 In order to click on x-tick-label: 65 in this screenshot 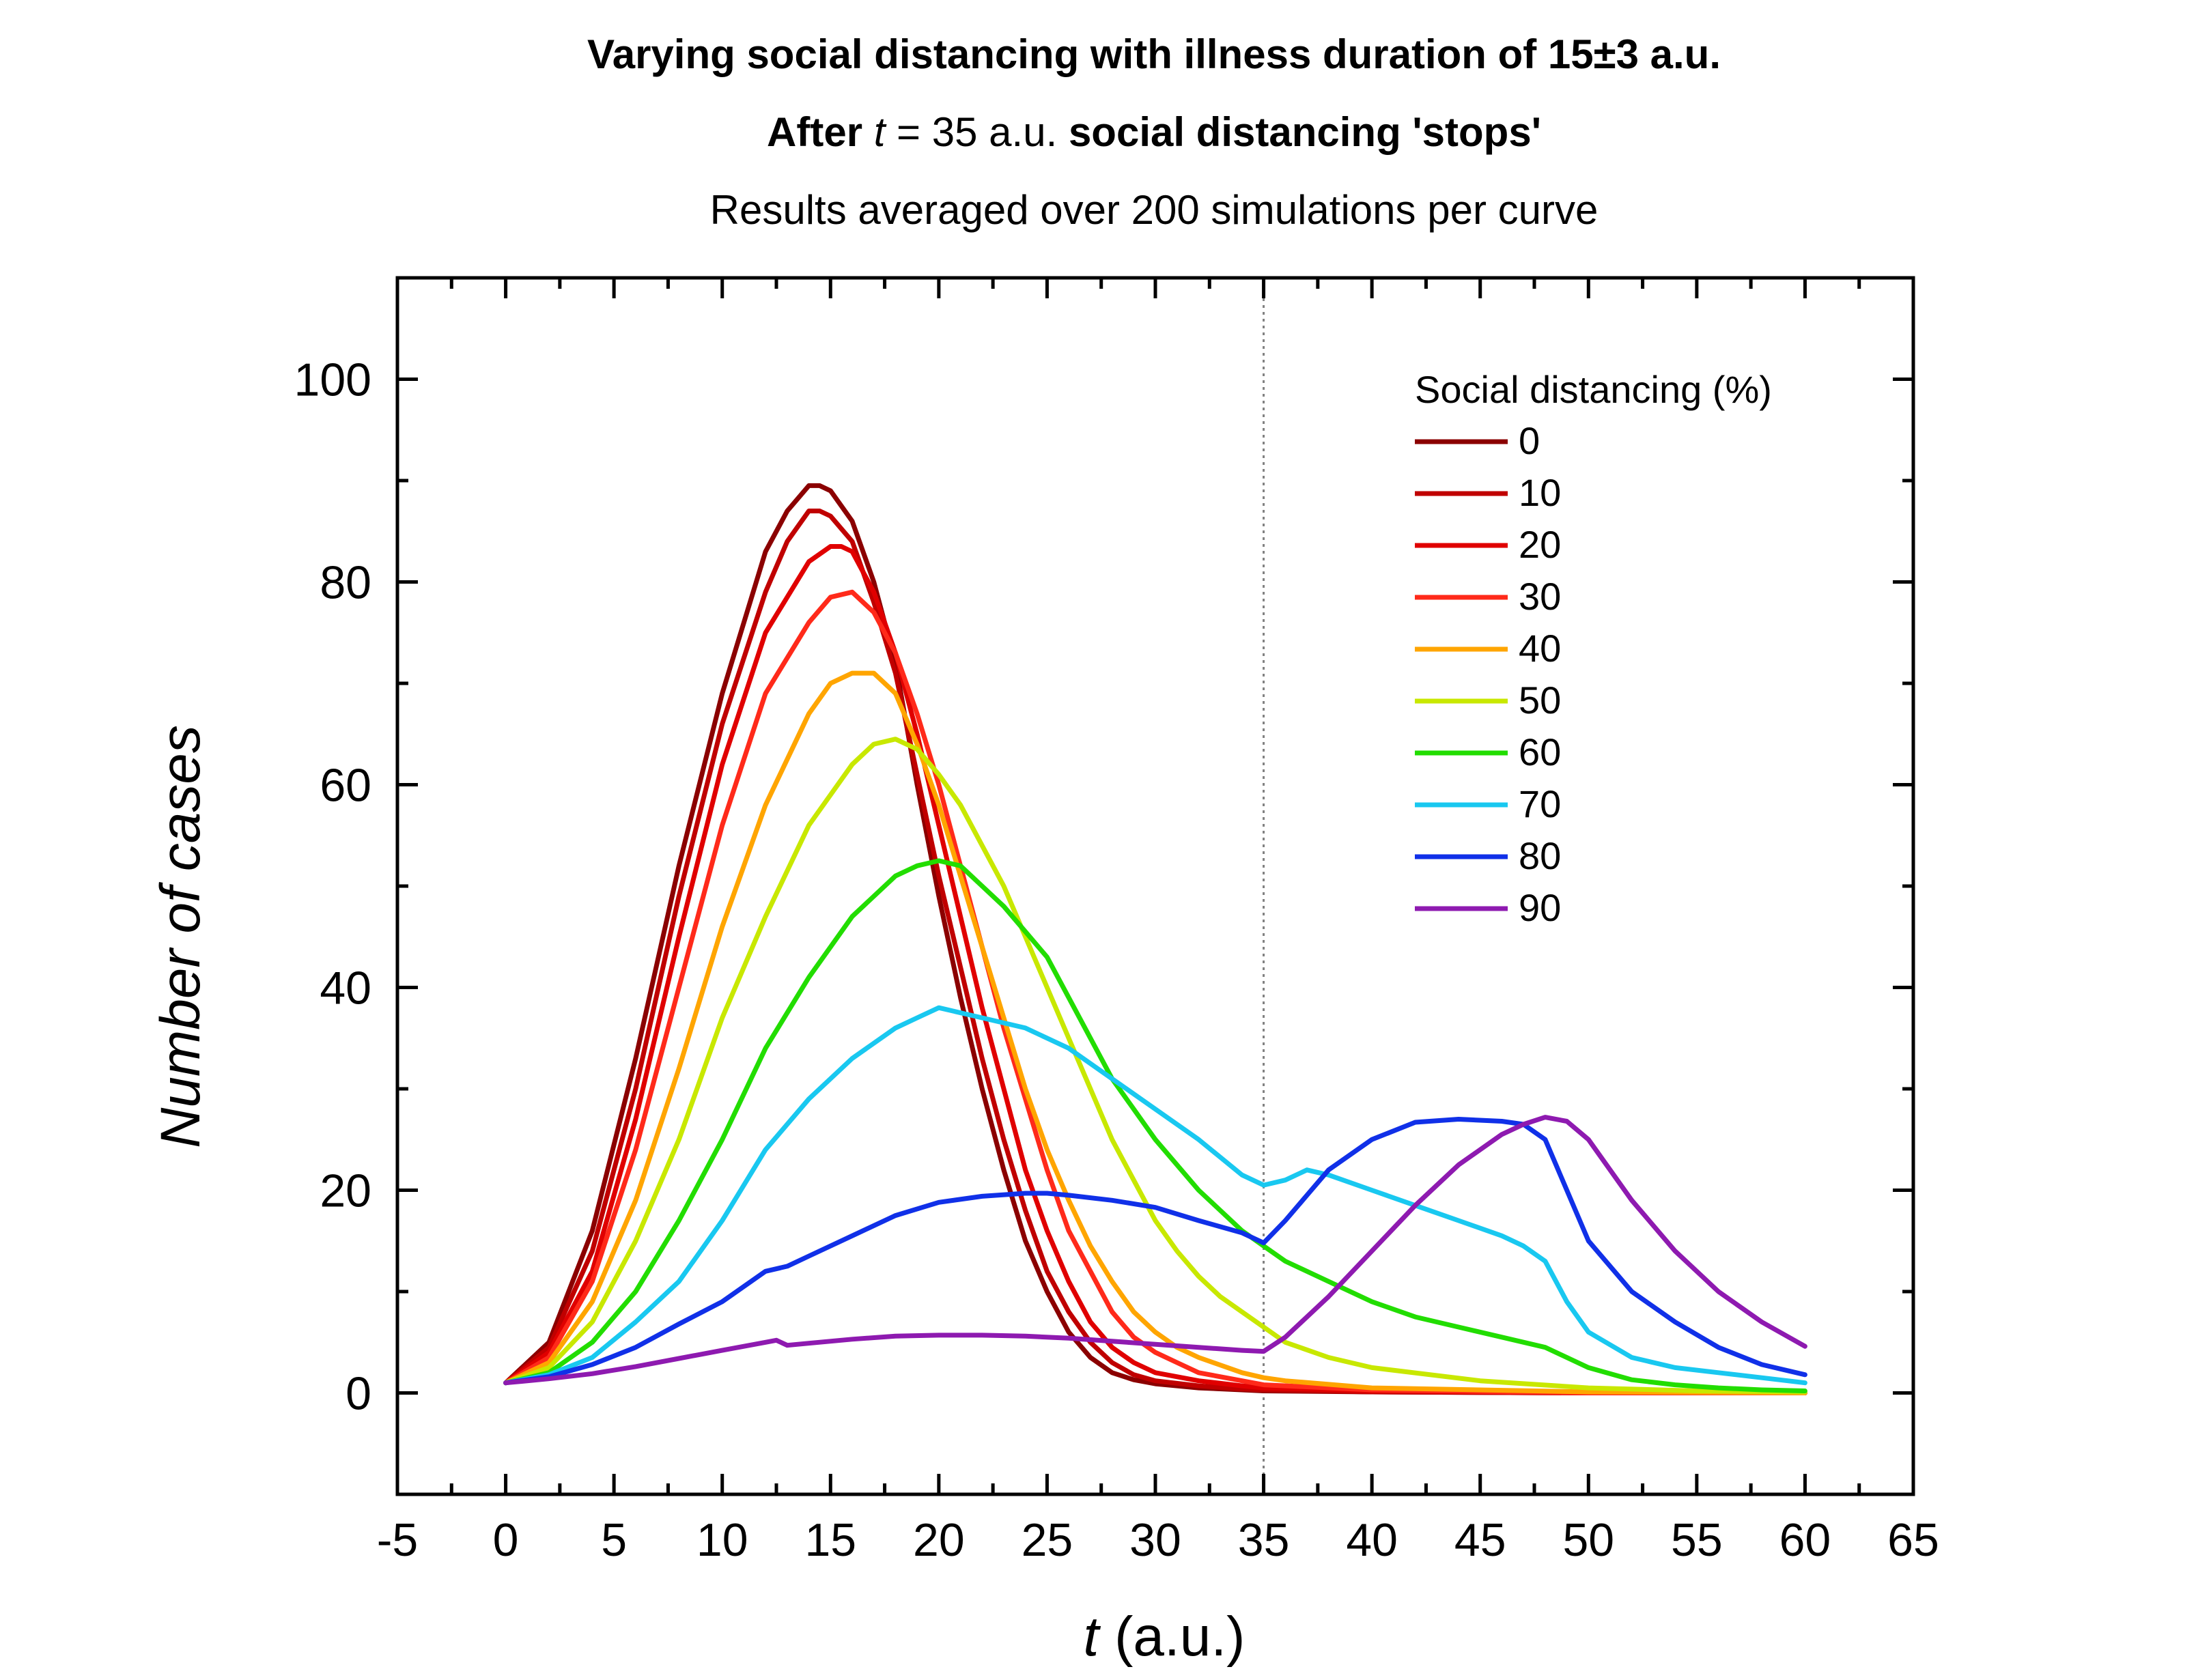, I will do `click(1913, 1540)`.